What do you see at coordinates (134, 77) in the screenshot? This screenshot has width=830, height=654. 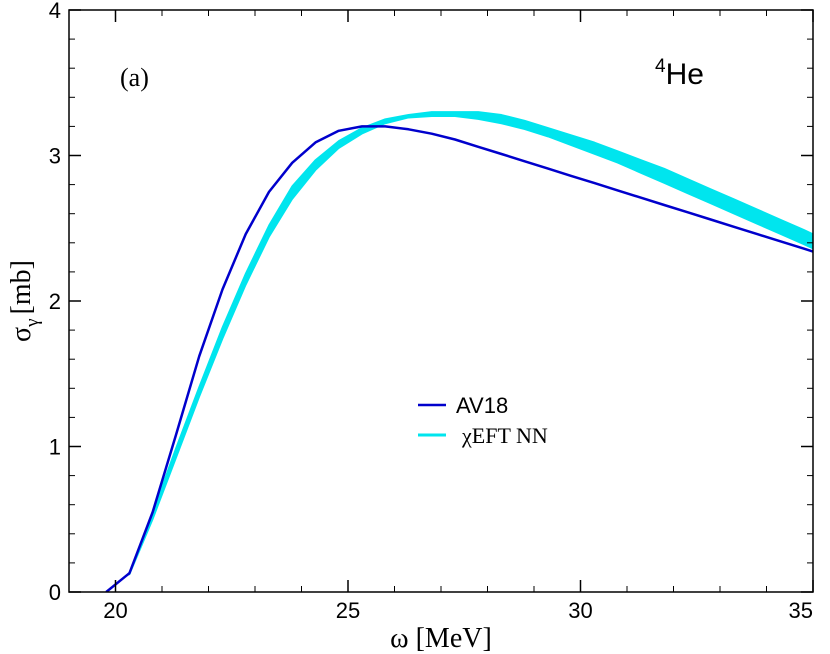 I see `panel-label: (a)` at bounding box center [134, 77].